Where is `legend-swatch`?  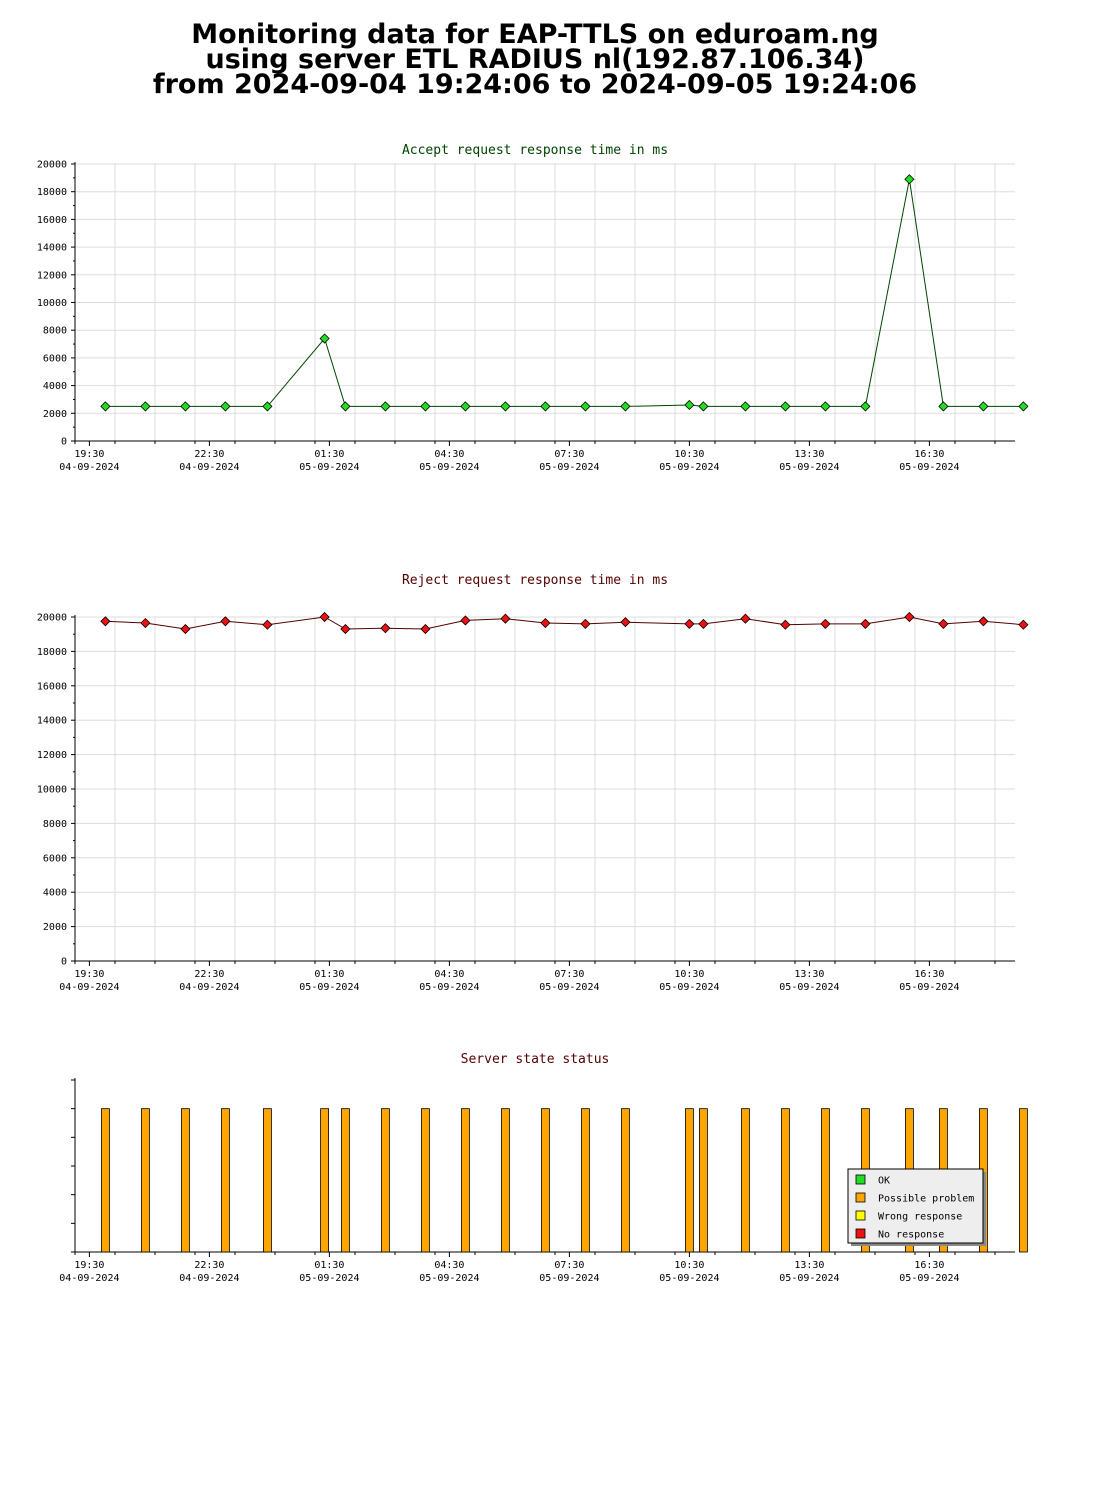 legend-swatch is located at coordinates (860, 1197).